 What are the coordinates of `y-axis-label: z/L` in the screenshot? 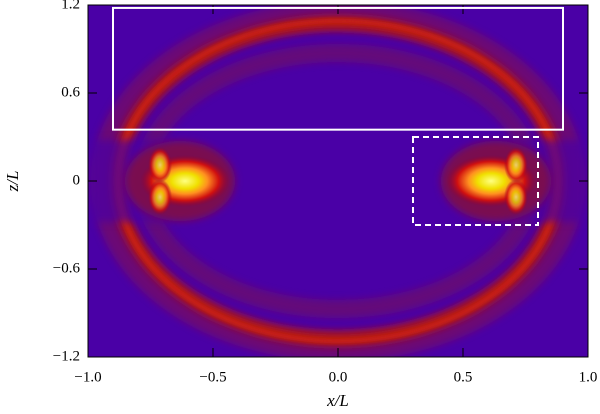 It's located at (12, 182).